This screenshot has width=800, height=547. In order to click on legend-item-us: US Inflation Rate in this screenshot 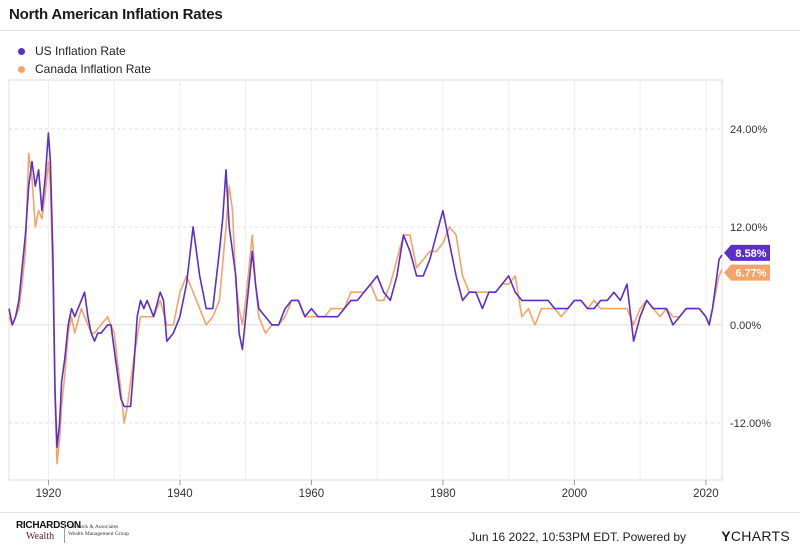, I will do `click(84, 51)`.